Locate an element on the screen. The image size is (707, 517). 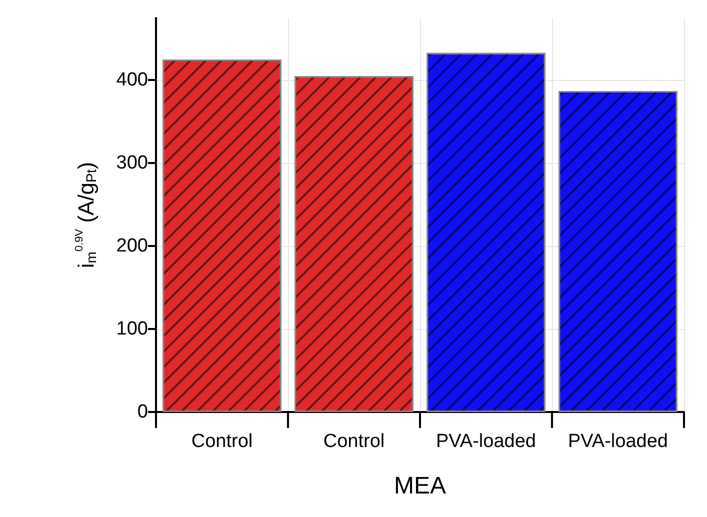
y-tick-label: 400 is located at coordinates (132, 80).